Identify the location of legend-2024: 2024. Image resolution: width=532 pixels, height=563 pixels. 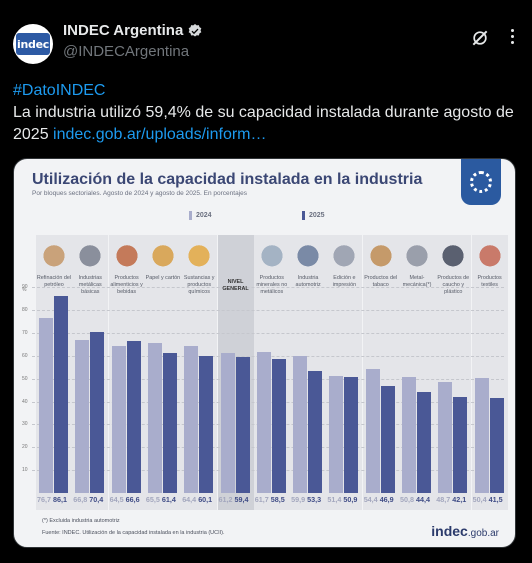
(200, 215).